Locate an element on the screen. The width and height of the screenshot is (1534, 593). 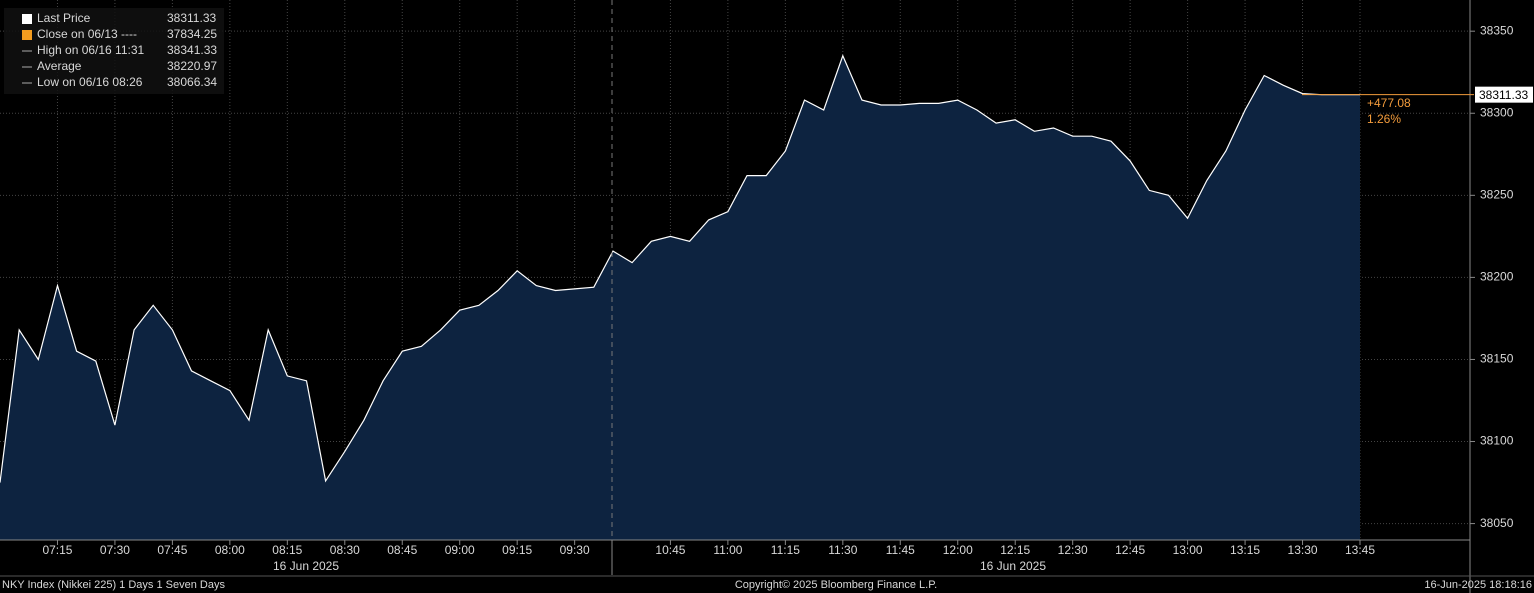
x-tick-label: 13:00 is located at coordinates (1188, 550).